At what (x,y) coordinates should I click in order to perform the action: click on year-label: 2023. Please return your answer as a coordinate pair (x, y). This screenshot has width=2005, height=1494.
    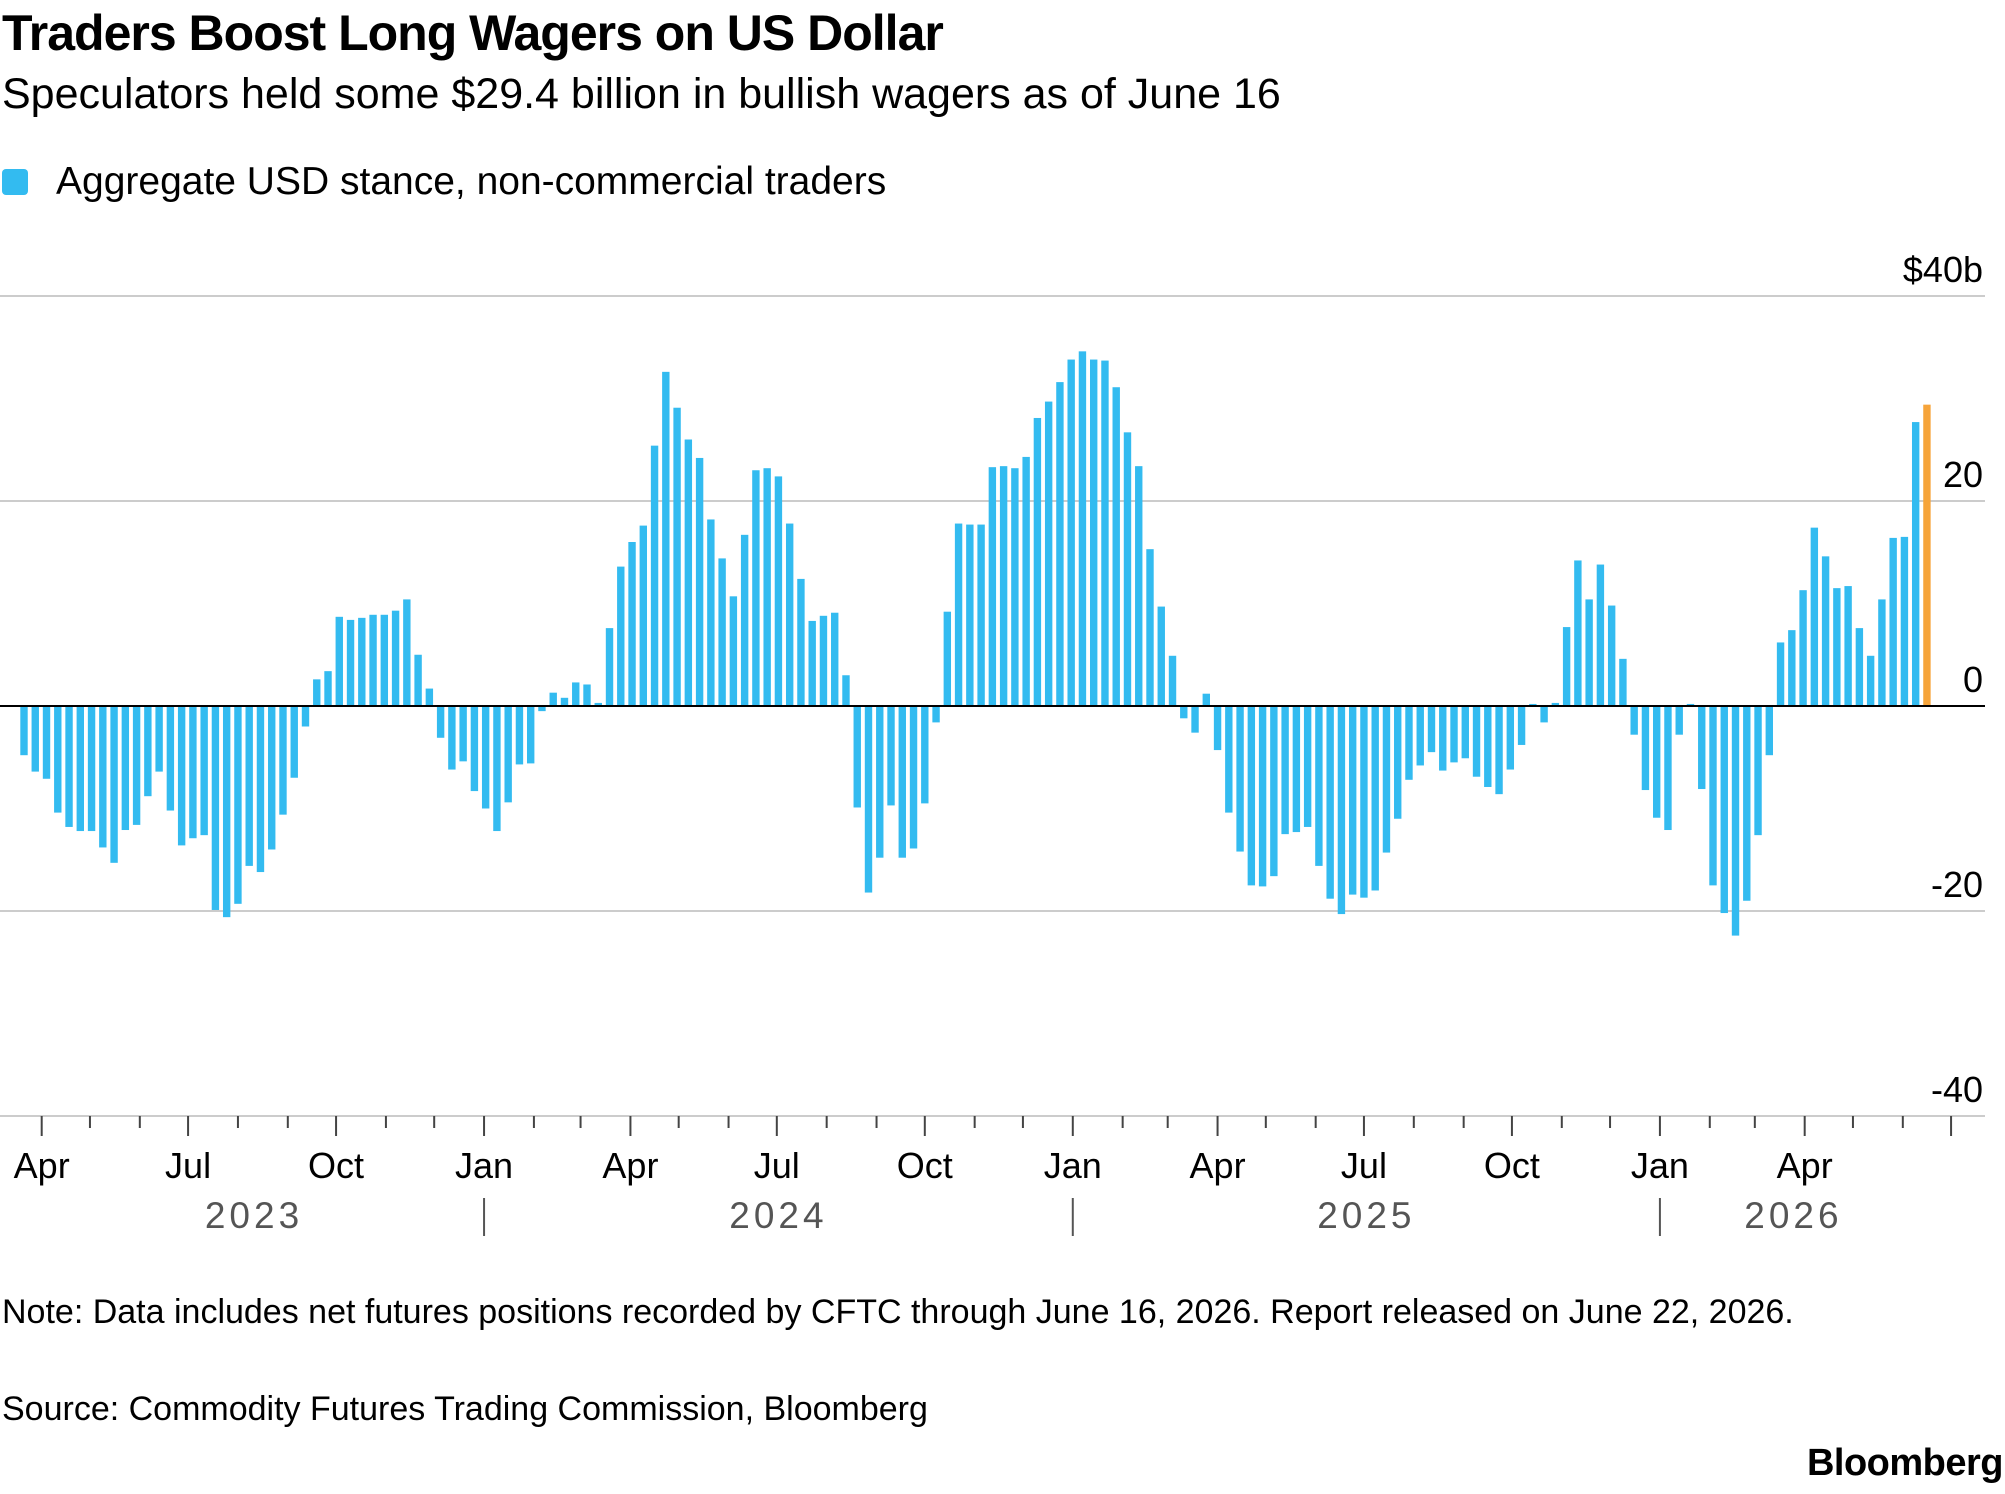
    Looking at the image, I should click on (254, 1215).